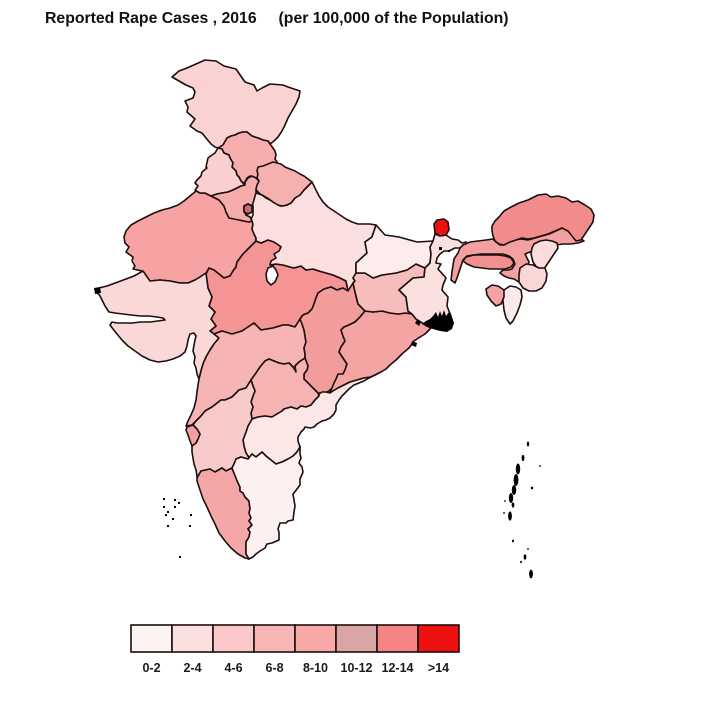 The image size is (711, 711). I want to click on svg-text: 12-14, so click(398, 668).